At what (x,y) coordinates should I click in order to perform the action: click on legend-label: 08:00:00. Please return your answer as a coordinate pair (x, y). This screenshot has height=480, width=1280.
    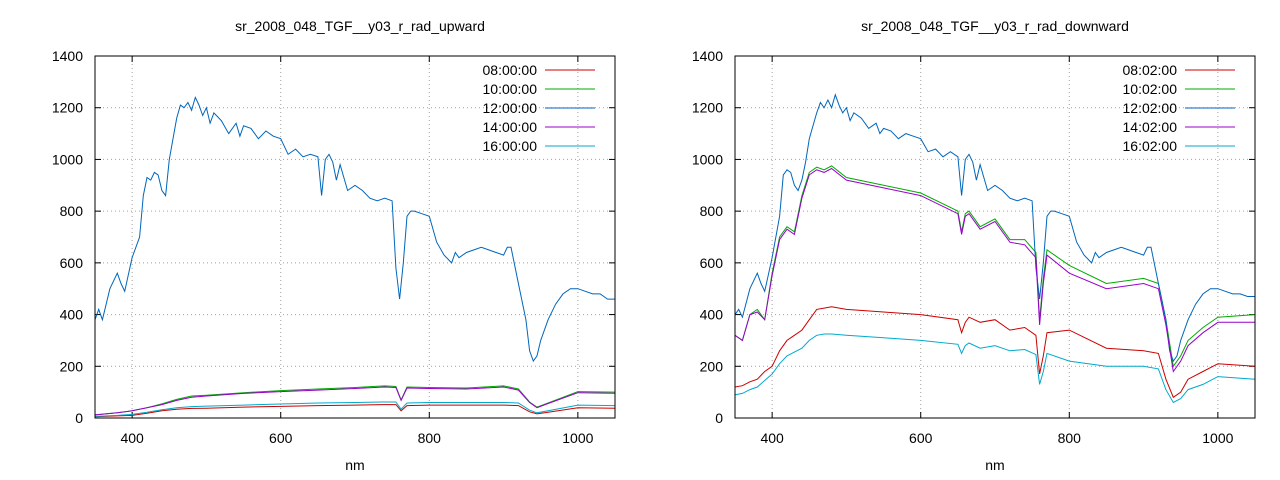
    Looking at the image, I should click on (510, 70).